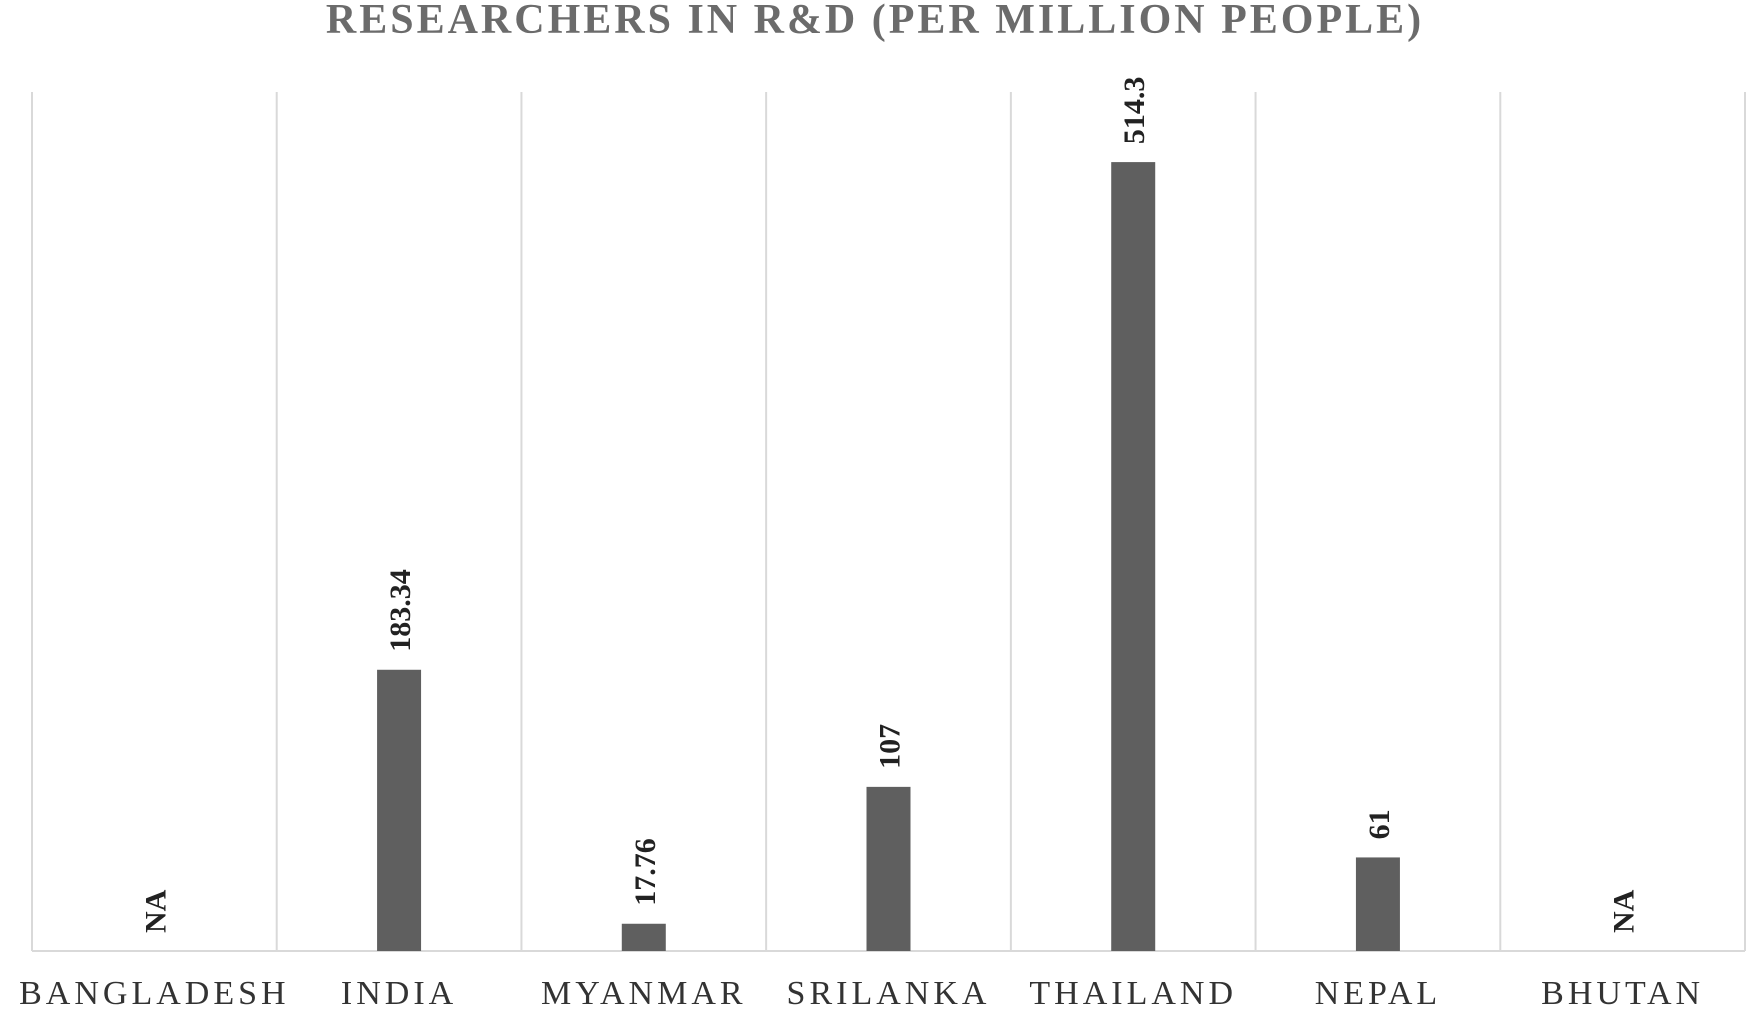 The image size is (1750, 1009). Describe the element at coordinates (399, 810) in the screenshot. I see `bar-india` at that location.